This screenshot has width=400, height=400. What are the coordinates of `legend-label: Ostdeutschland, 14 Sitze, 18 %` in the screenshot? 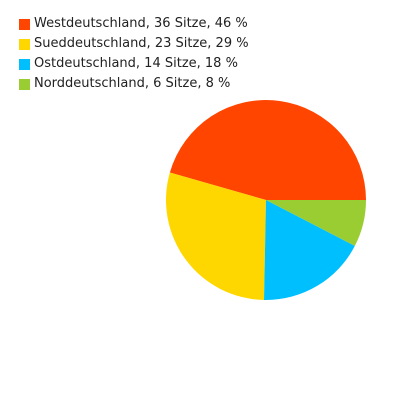 It's located at (136, 63).